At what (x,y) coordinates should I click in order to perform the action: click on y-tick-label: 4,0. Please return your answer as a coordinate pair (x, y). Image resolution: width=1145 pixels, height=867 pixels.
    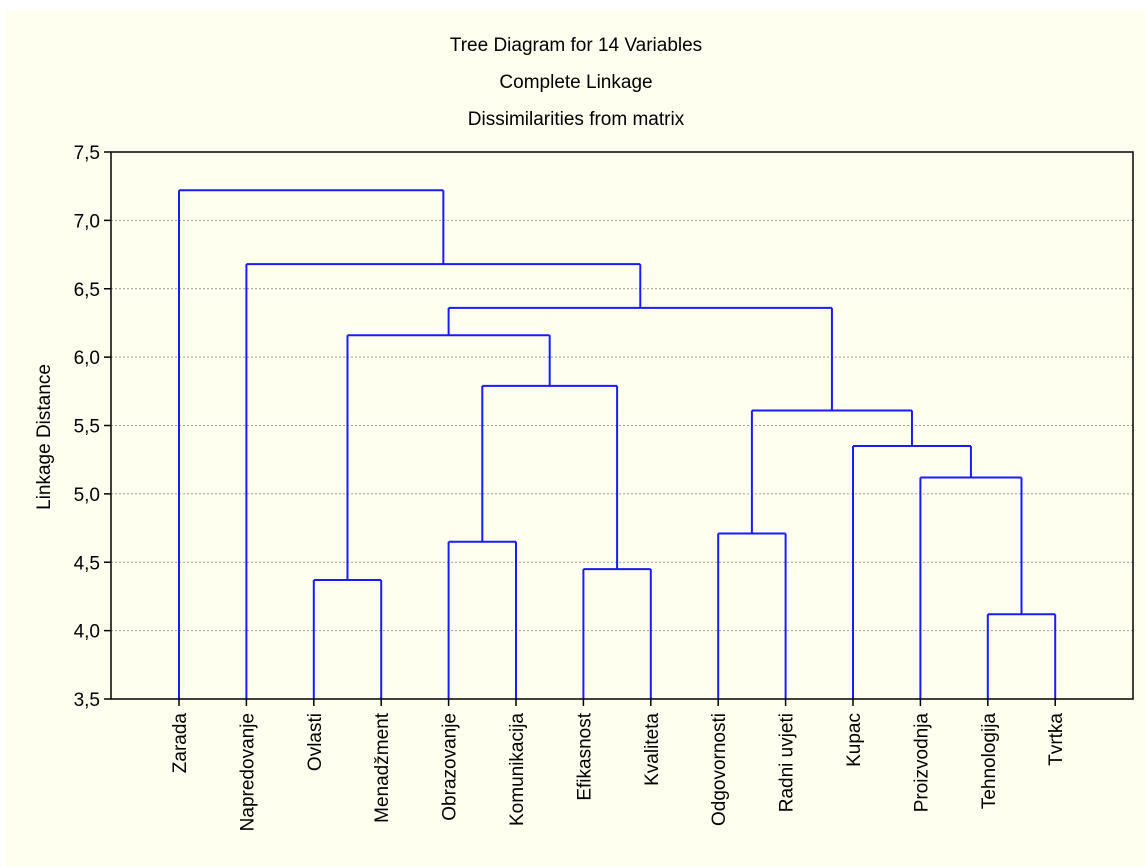
    Looking at the image, I should click on (87, 632).